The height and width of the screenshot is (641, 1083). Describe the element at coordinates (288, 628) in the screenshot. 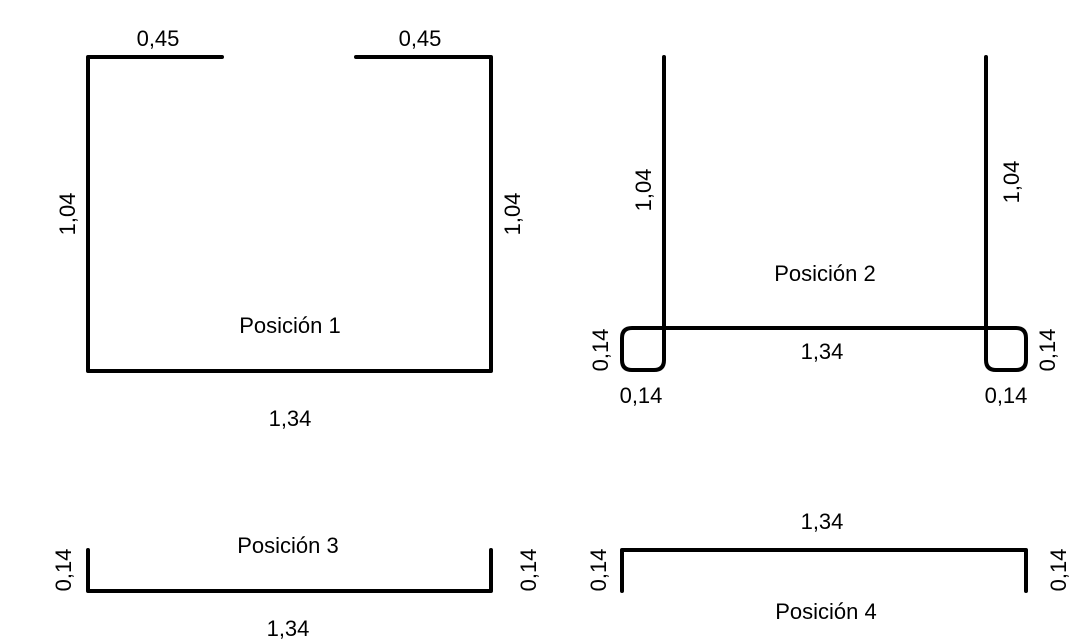

I see `position-3-bottom-label: 1,34` at that location.